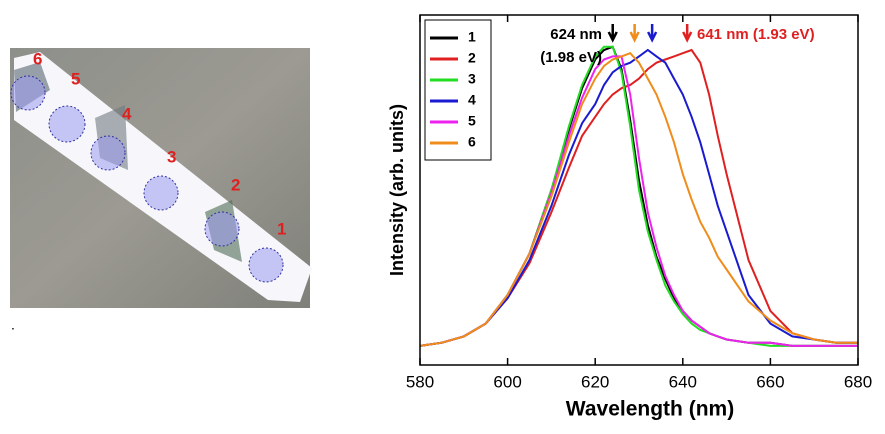  Describe the element at coordinates (458, 90) in the screenshot. I see `legend-box` at that location.